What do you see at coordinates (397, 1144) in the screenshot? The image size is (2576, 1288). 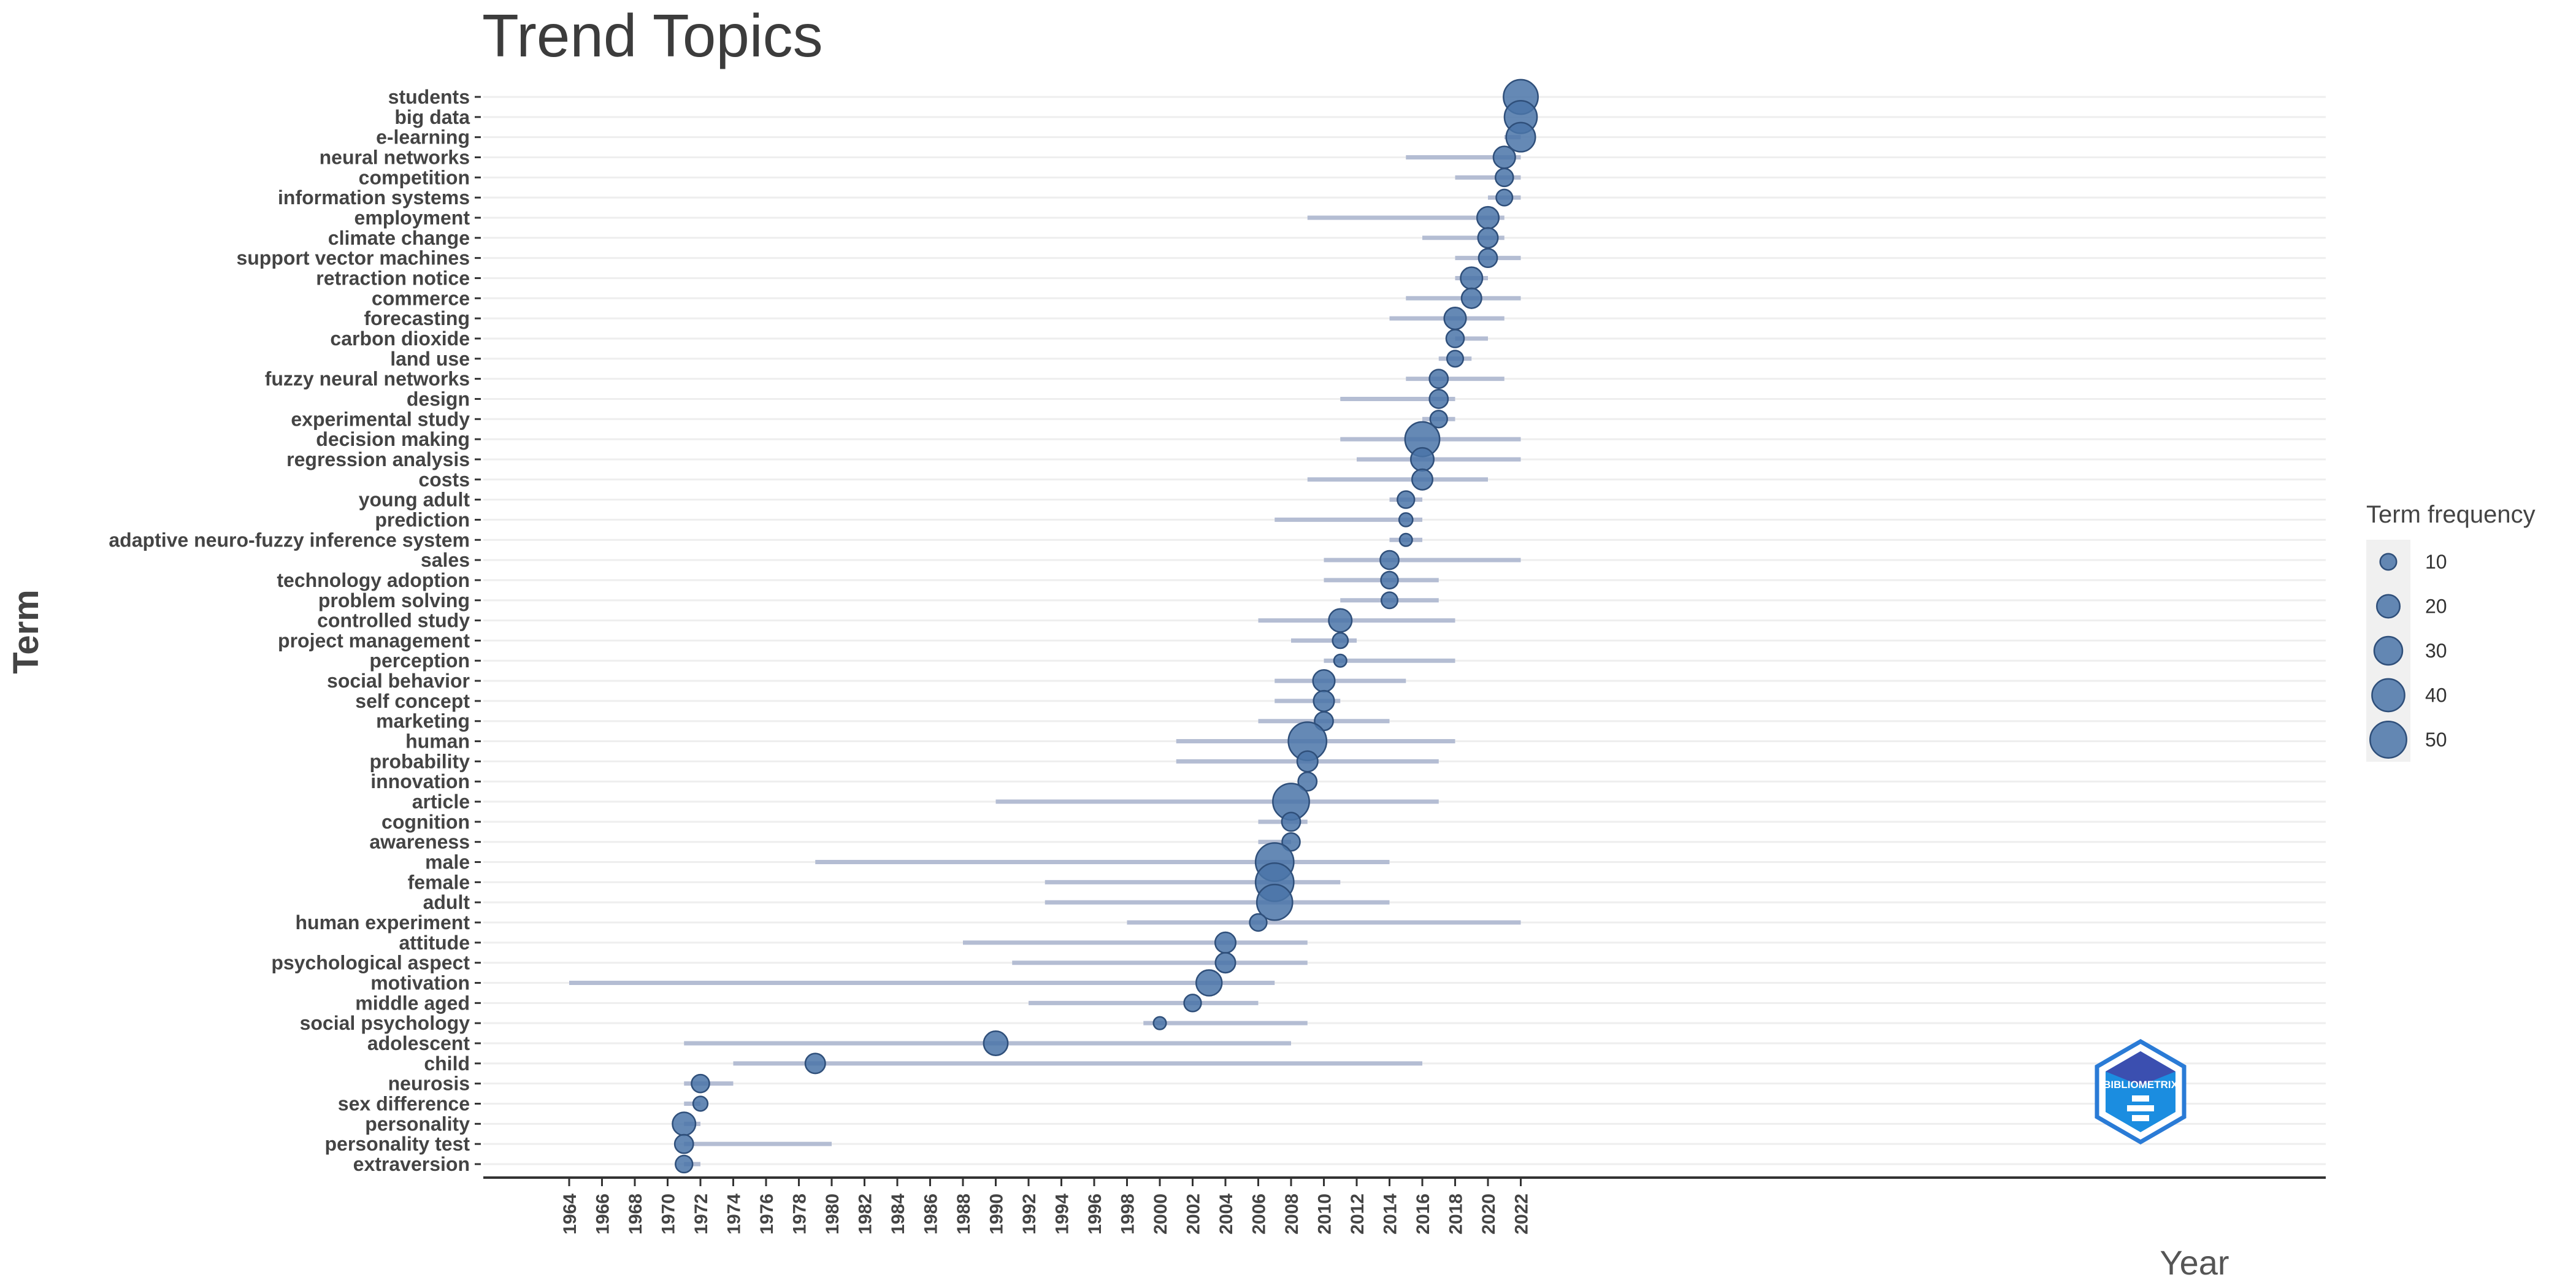 I see `term-label: personality test` at bounding box center [397, 1144].